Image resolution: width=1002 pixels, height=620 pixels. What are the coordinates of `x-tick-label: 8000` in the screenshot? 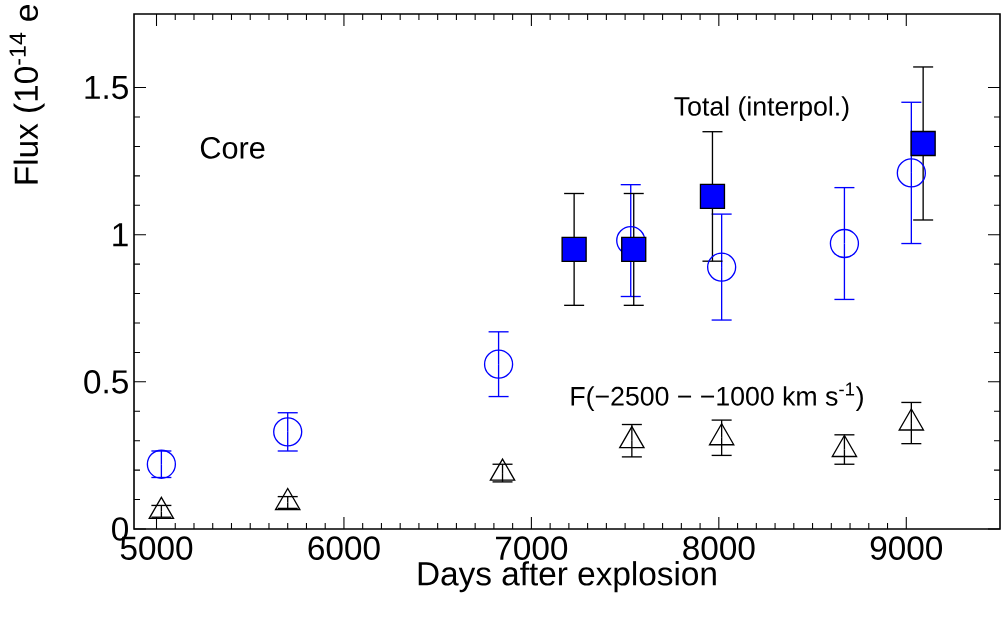 It's located at (719, 548).